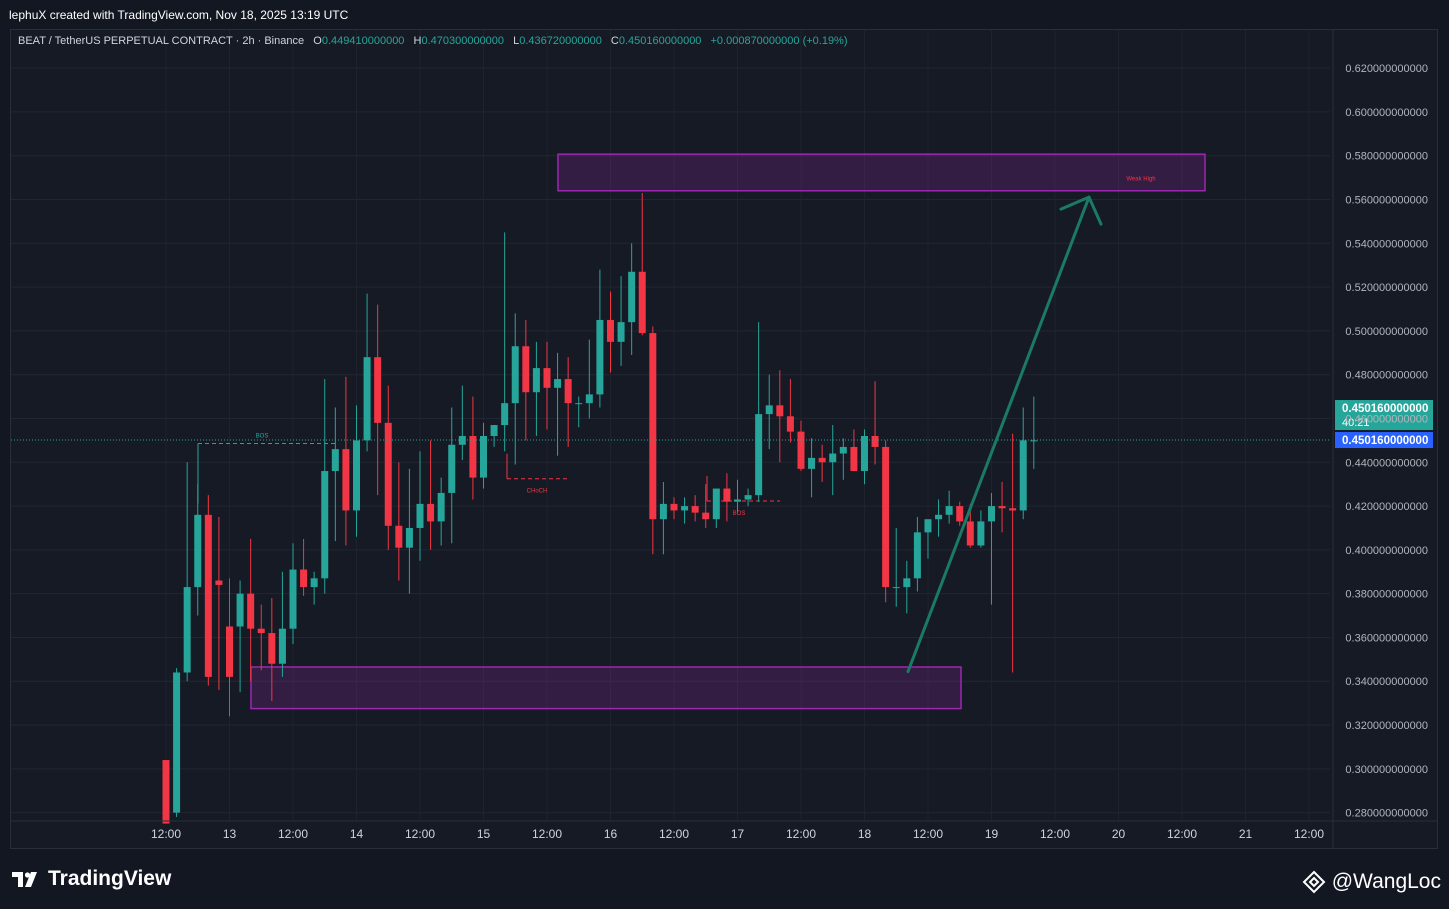  What do you see at coordinates (488, 475) in the screenshot?
I see `structure-levels: BOS CHoCH BOS` at bounding box center [488, 475].